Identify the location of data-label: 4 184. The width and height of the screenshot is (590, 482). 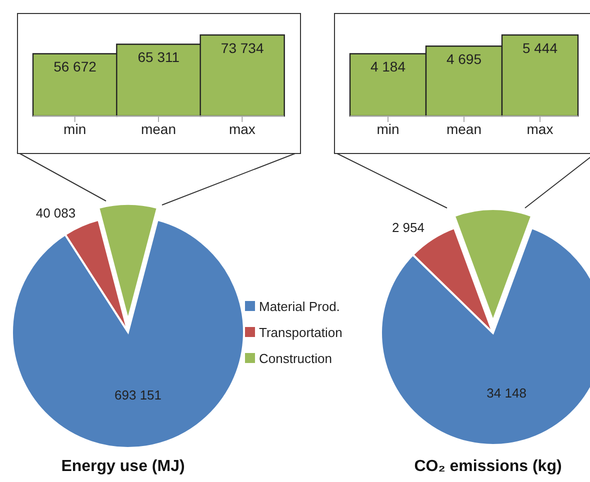
(388, 66).